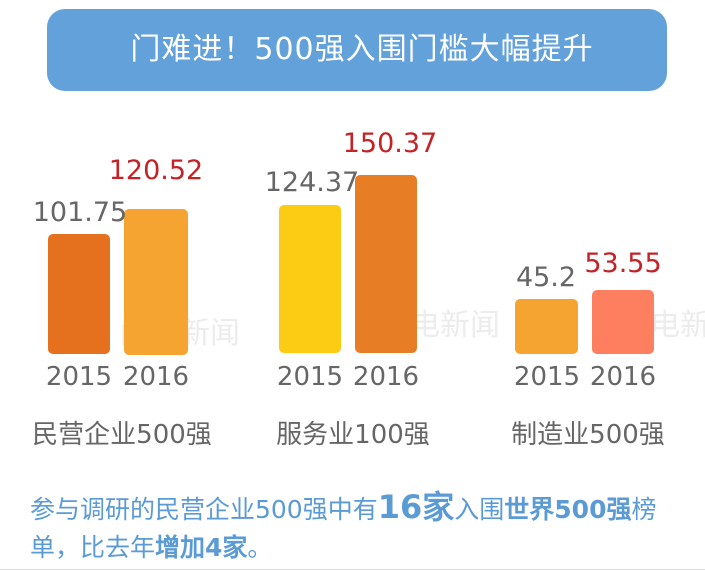  What do you see at coordinates (623, 263) in the screenshot?
I see `value-label-2016: 53.55` at bounding box center [623, 263].